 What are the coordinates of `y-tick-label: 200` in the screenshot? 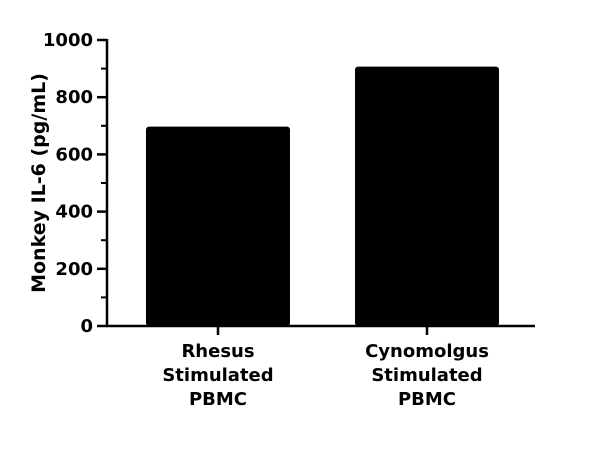 It's located at (74, 269).